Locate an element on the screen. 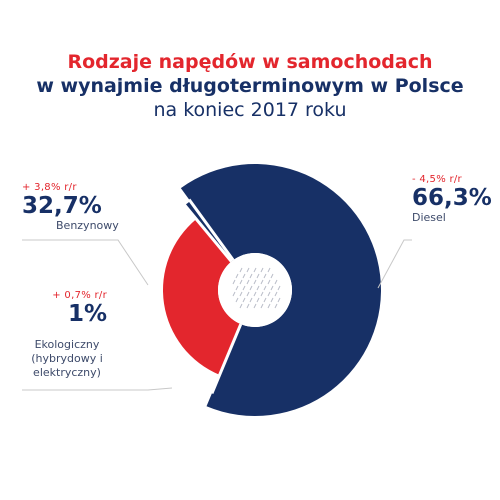  label-eko: + 0,7% r/r 1% is located at coordinates (73, 308).